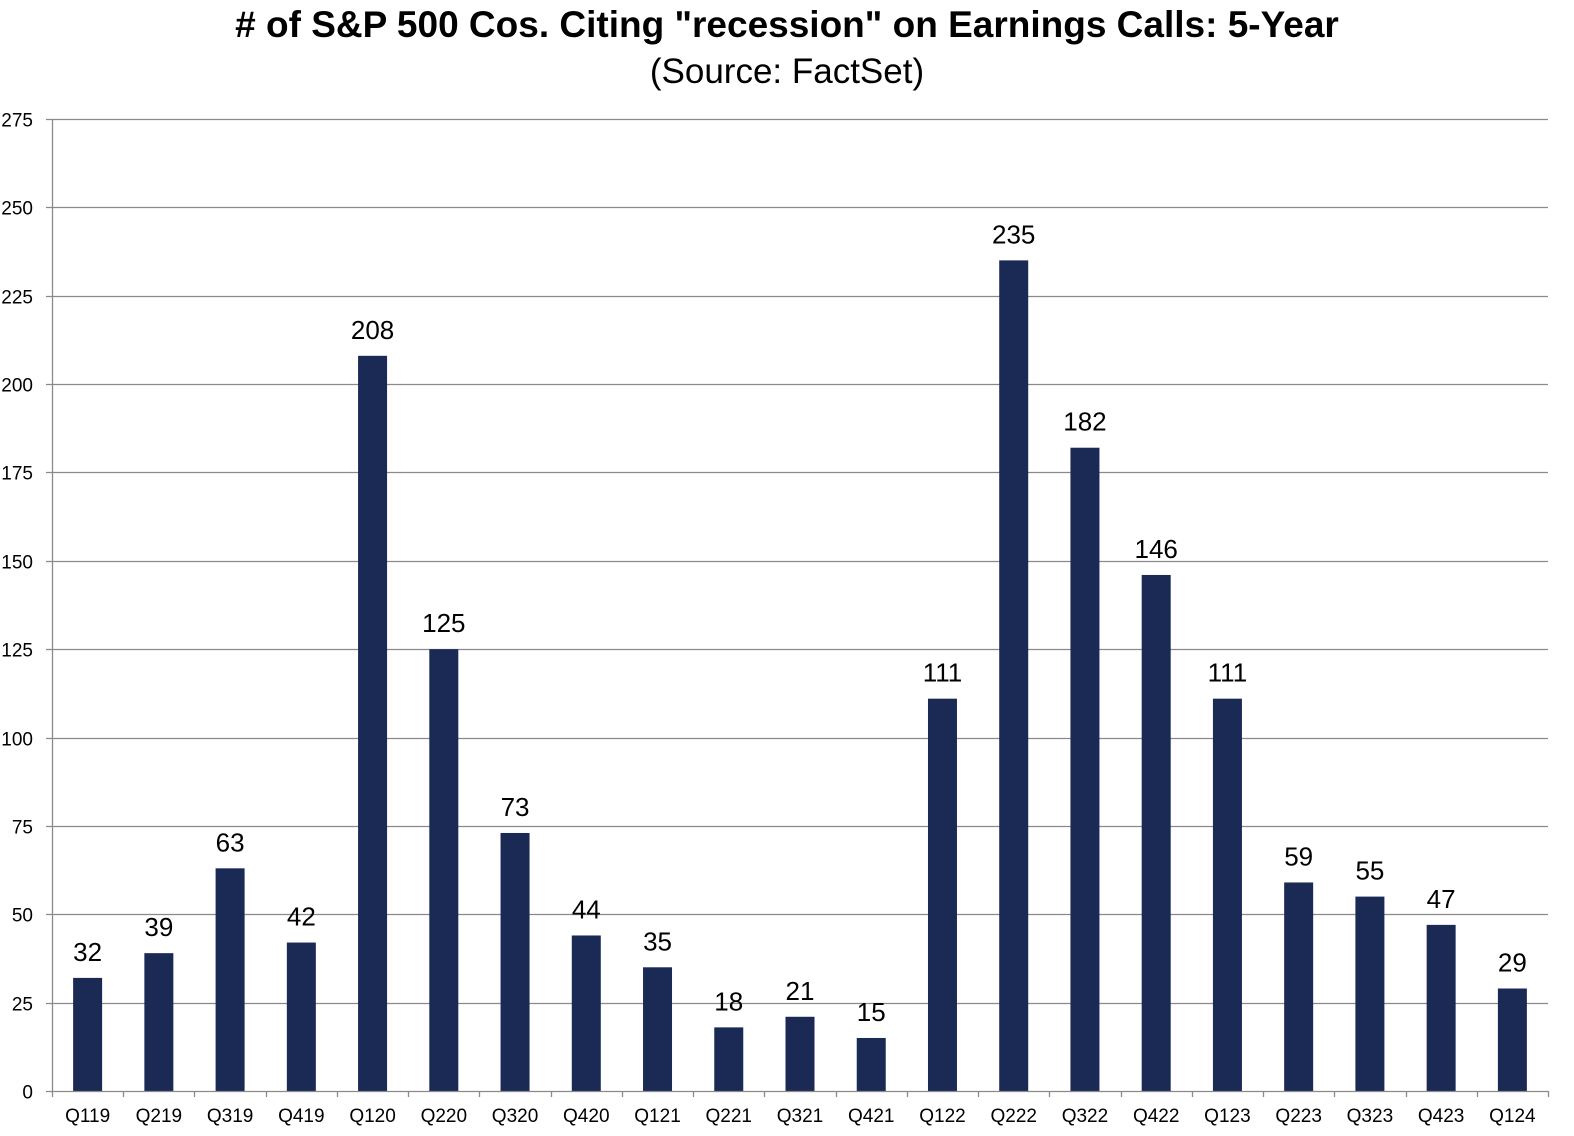 The height and width of the screenshot is (1136, 1574). Describe the element at coordinates (1156, 1116) in the screenshot. I see `x-tick-label-q422: Q422` at that location.